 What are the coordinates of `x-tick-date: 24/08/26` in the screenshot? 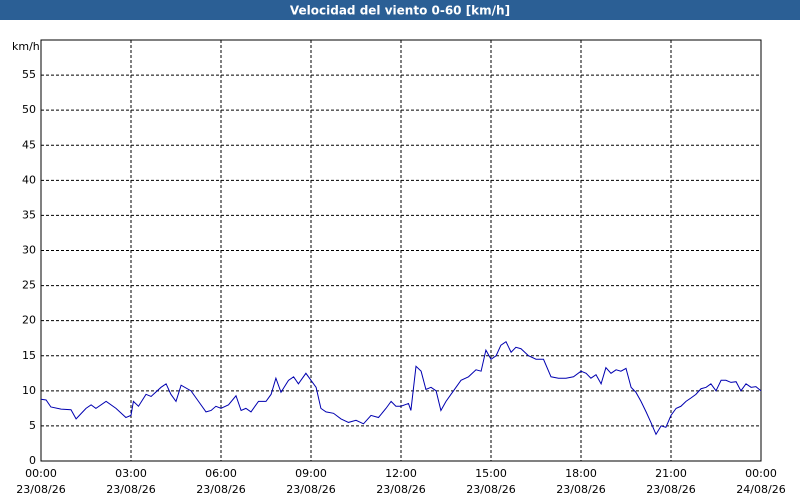 It's located at (760, 489).